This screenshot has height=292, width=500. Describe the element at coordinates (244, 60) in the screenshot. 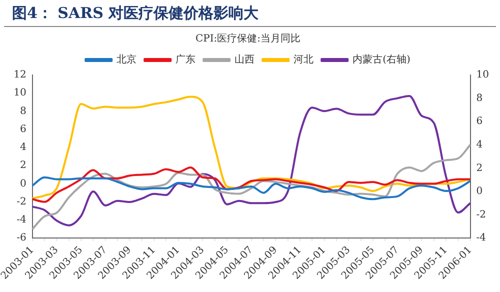

I see `legend-label: 山西` at that location.